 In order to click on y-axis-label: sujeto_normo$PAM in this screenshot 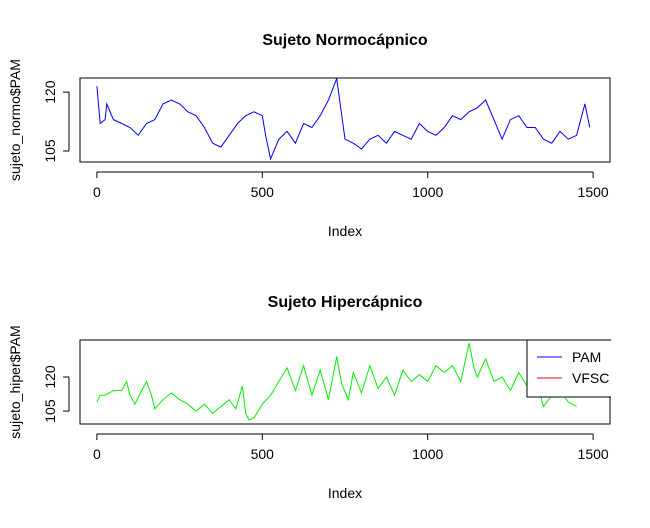, I will do `click(15, 120)`.